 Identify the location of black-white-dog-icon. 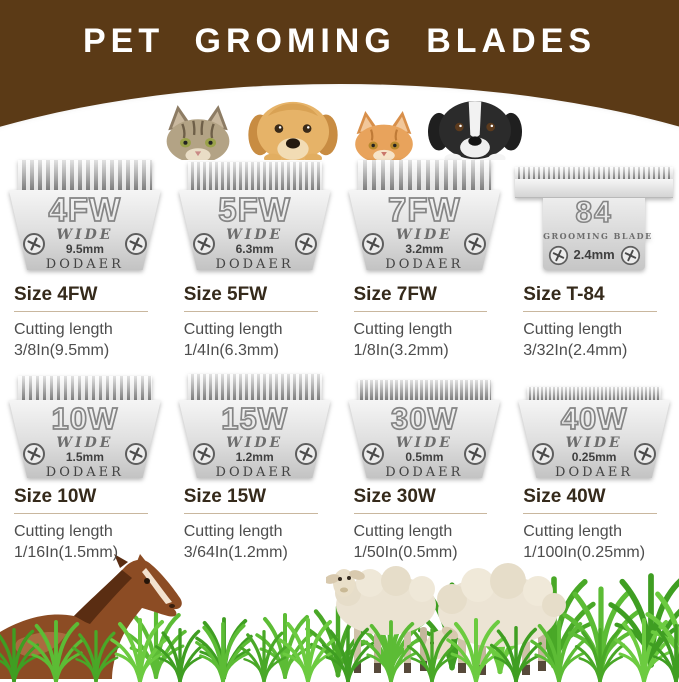
(474, 130).